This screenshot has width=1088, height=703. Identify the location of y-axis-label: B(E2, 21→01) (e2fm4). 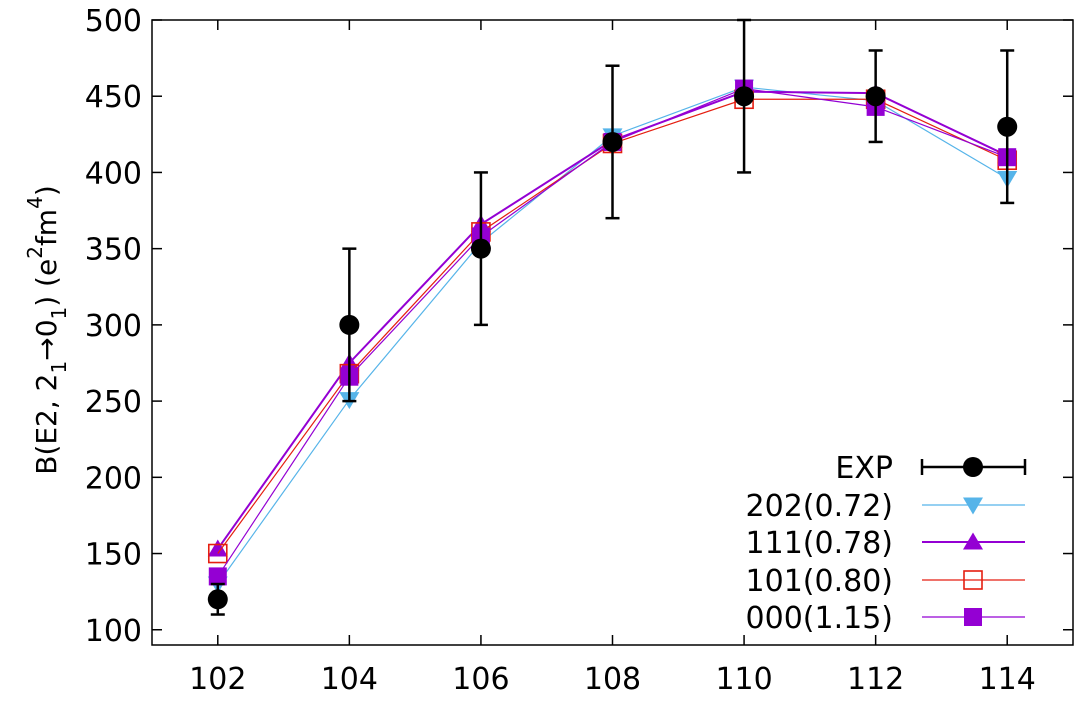
(47, 330).